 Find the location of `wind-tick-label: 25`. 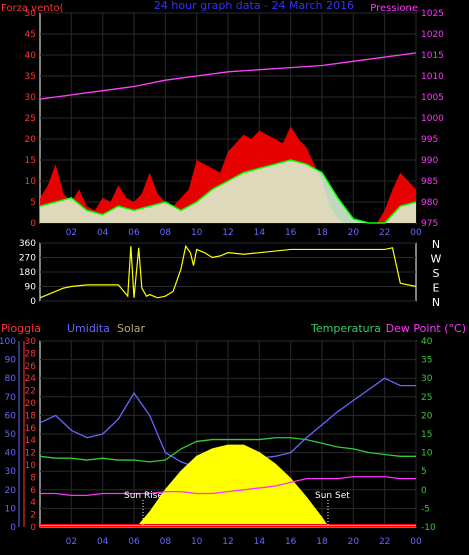

wind-tick-label: 25 is located at coordinates (30, 119).